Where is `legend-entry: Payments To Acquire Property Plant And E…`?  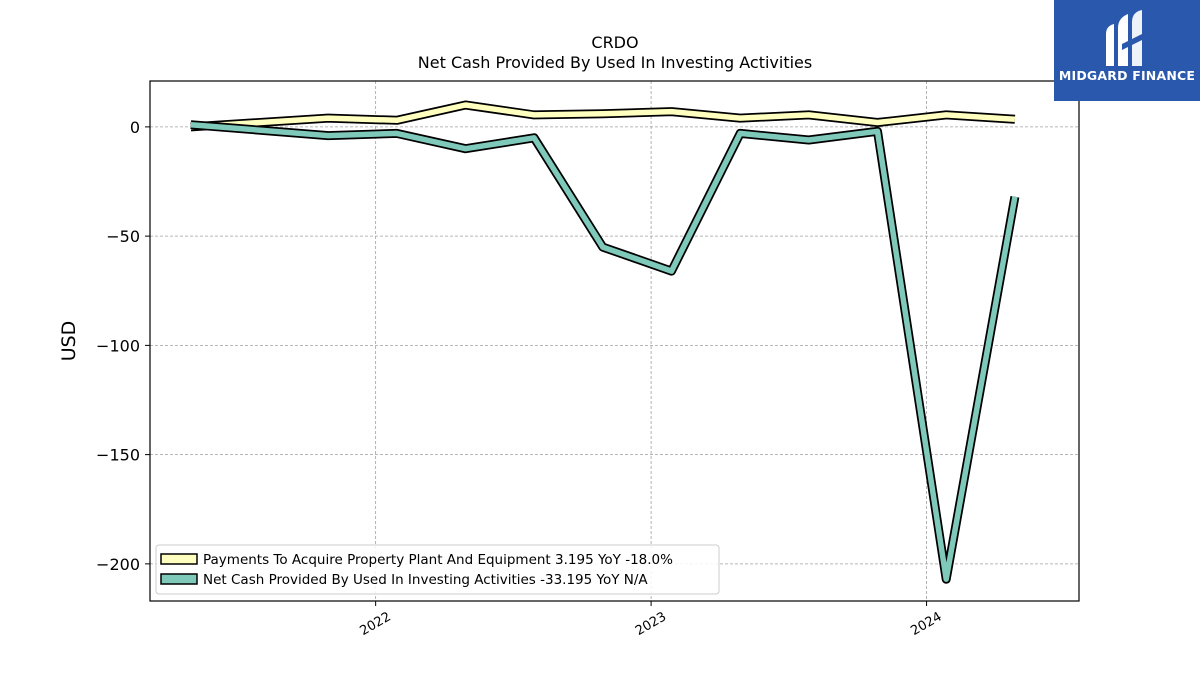
legend-entry: Payments To Acquire Property Plant And E… is located at coordinates (438, 560).